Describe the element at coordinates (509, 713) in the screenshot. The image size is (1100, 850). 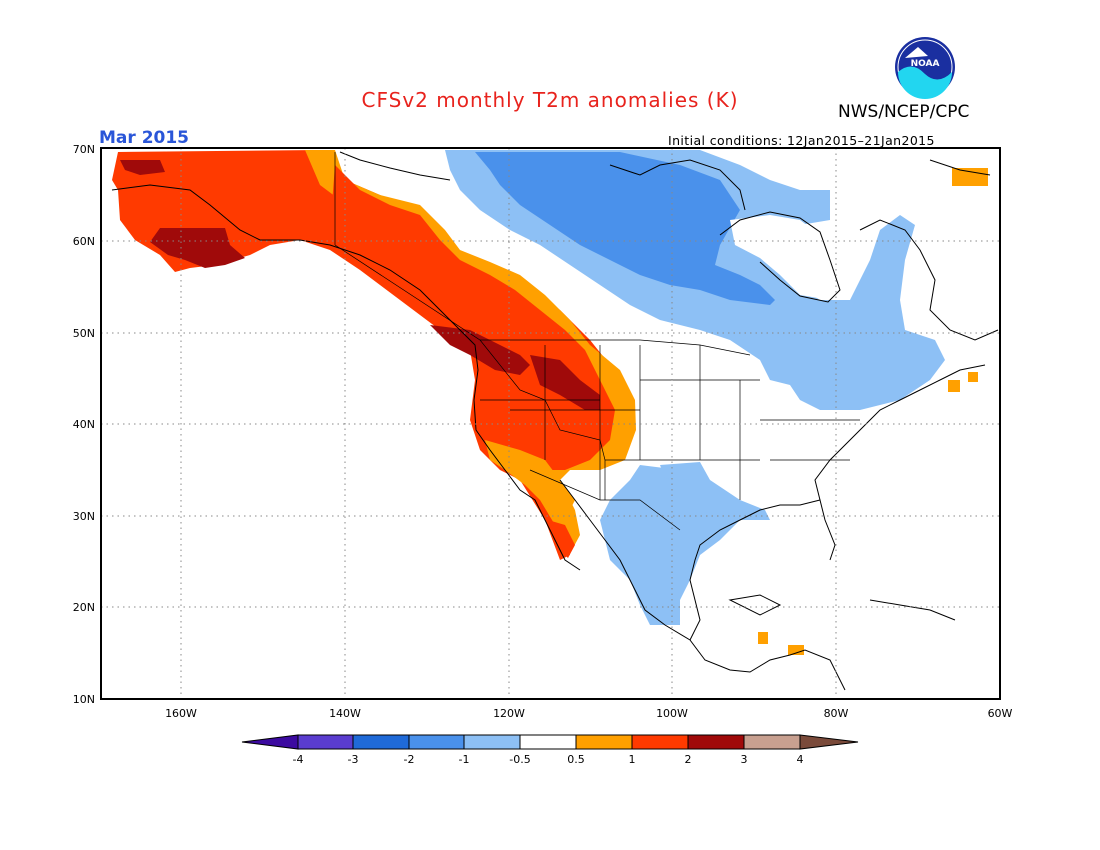
I see `lon-label: 120W` at that location.